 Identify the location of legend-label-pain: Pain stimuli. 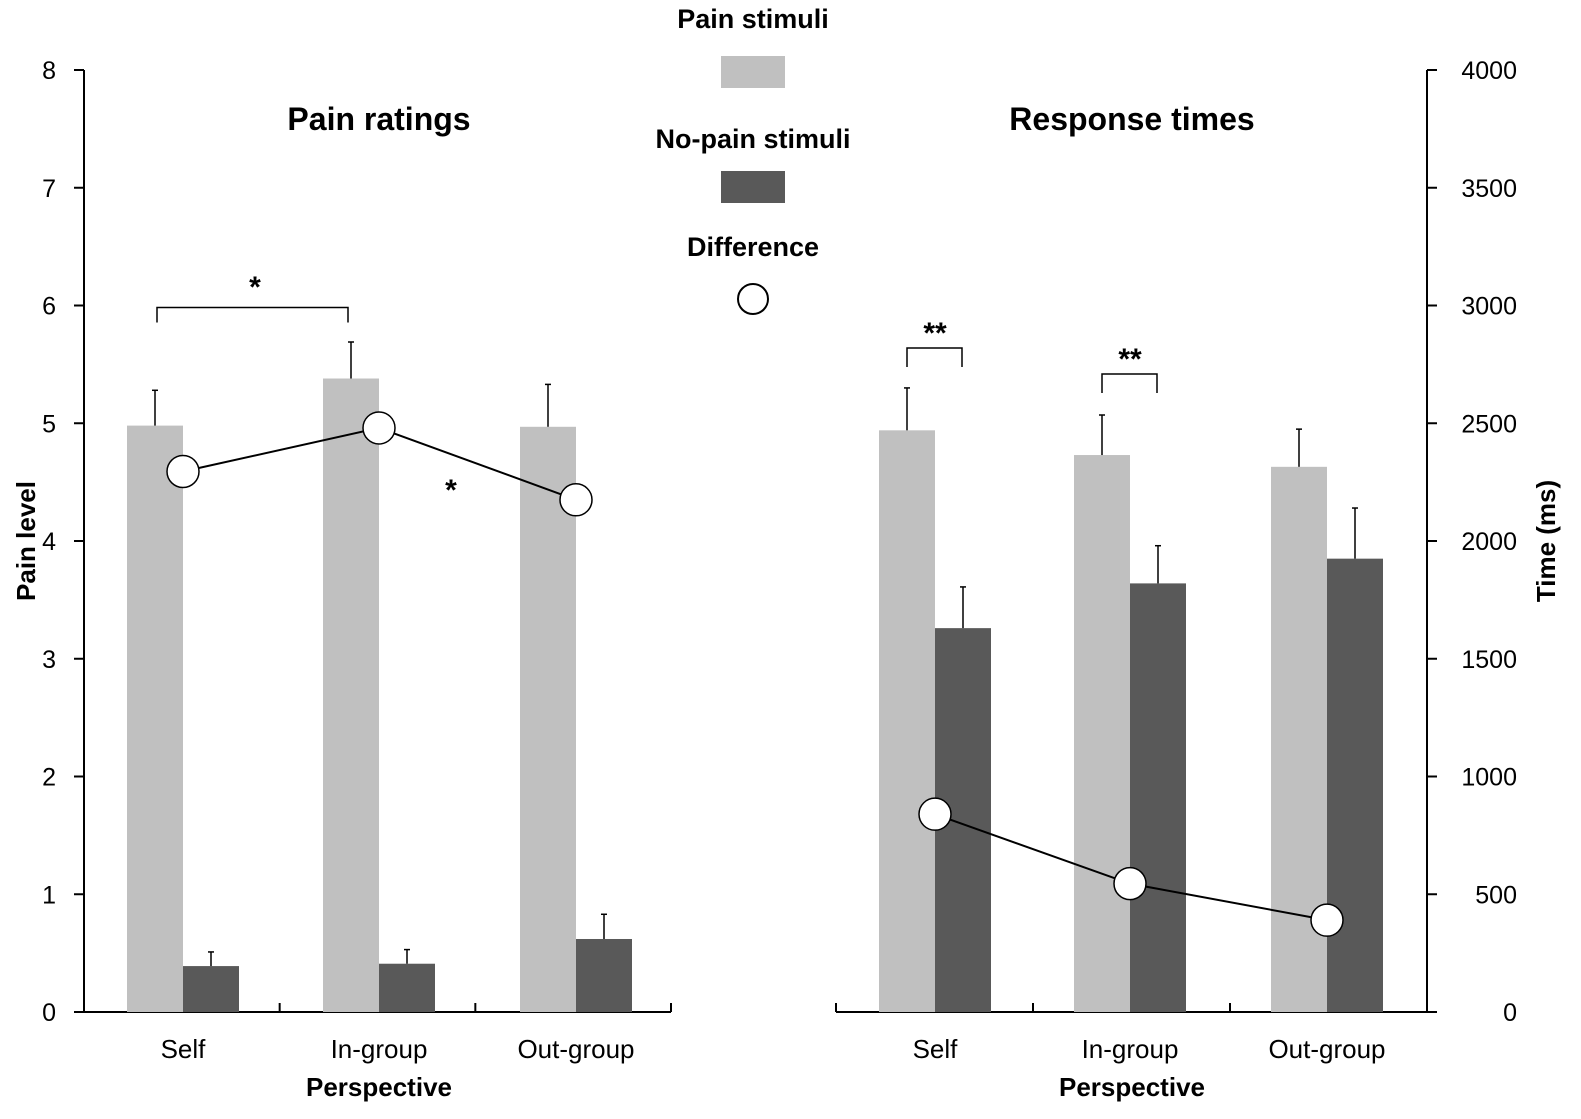
(753, 19).